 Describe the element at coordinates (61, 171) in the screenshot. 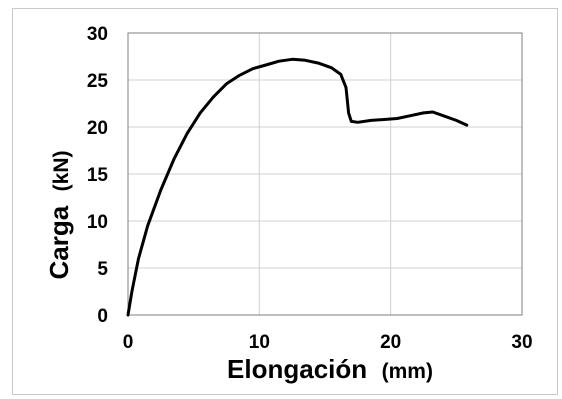

I see `y-axis-title-unit: (kN)` at that location.